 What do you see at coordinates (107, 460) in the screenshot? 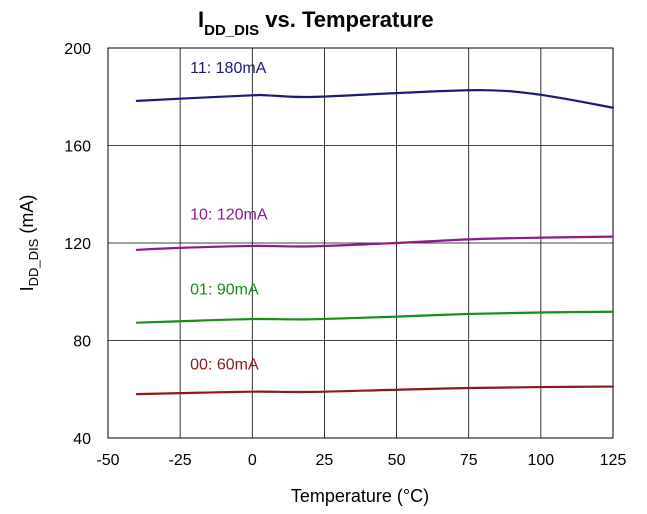
I see `x-tick-label: -50` at bounding box center [107, 460].